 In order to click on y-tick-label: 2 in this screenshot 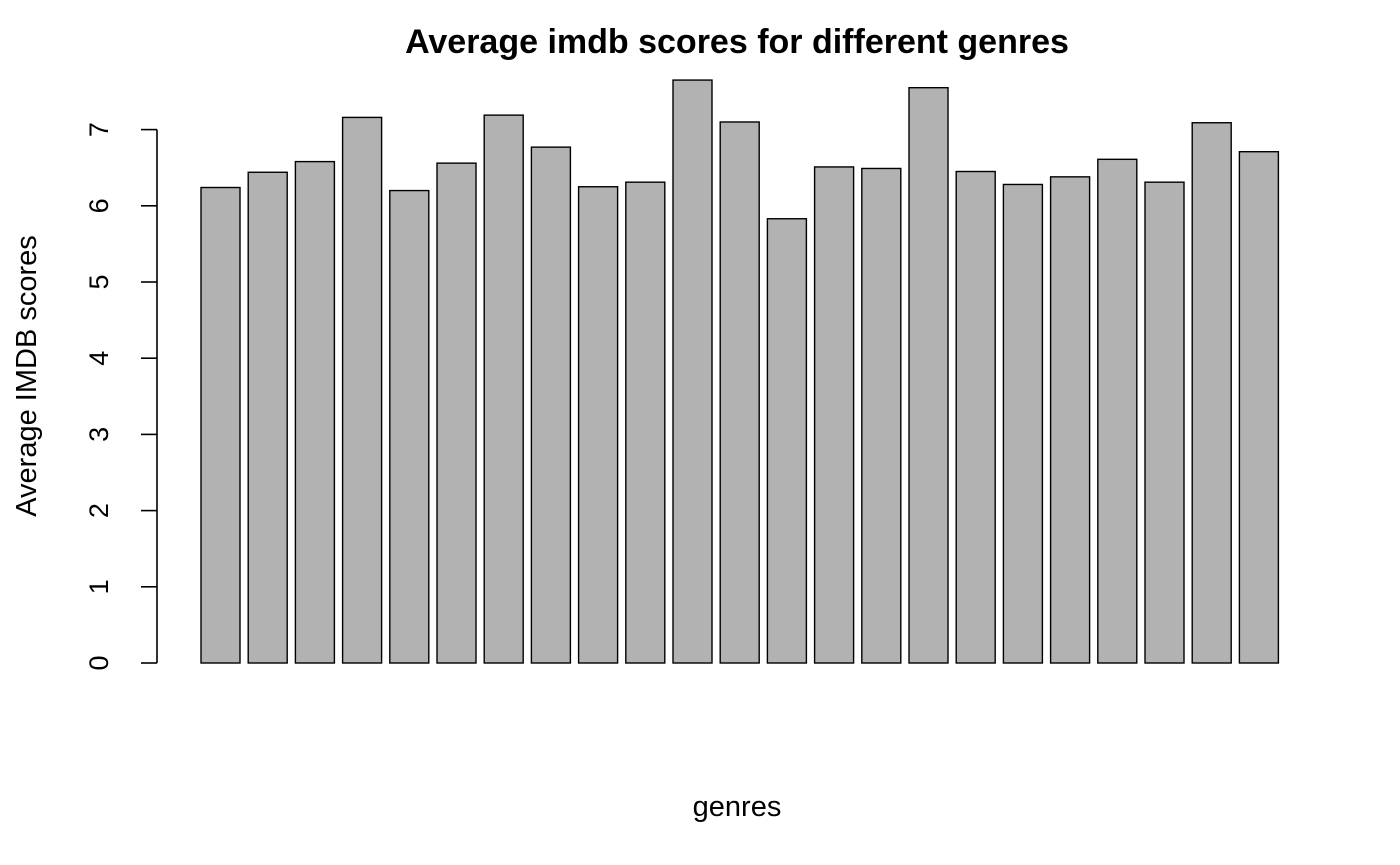, I will do `click(99, 510)`.